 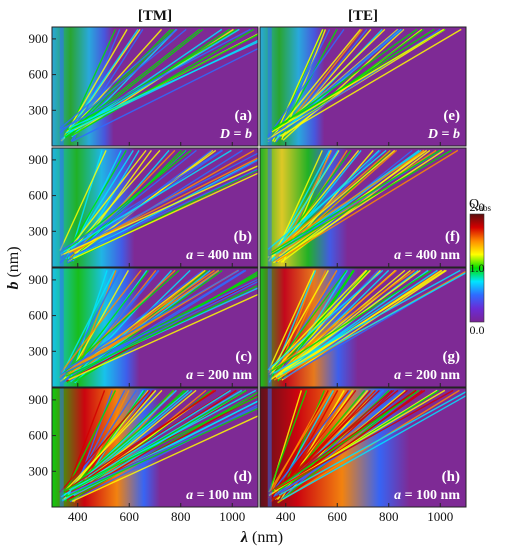 I want to click on panel-map-d, so click(x=155, y=447).